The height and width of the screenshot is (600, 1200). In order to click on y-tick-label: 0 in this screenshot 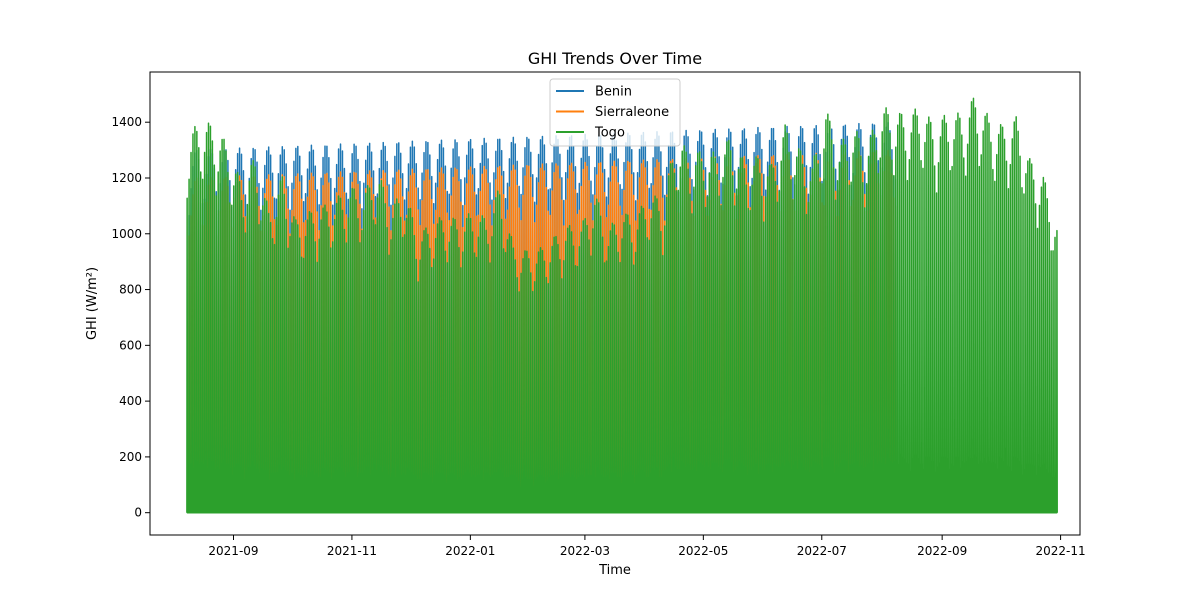, I will do `click(138, 513)`.